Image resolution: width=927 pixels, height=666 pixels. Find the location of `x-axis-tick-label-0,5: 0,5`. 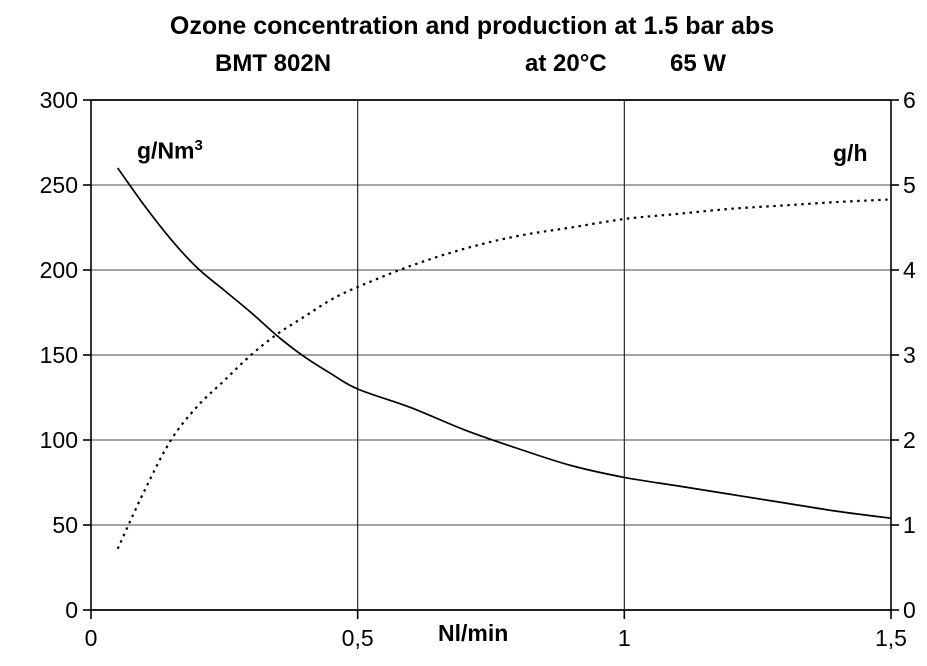

x-axis-tick-label-0,5: 0,5 is located at coordinates (357, 638).